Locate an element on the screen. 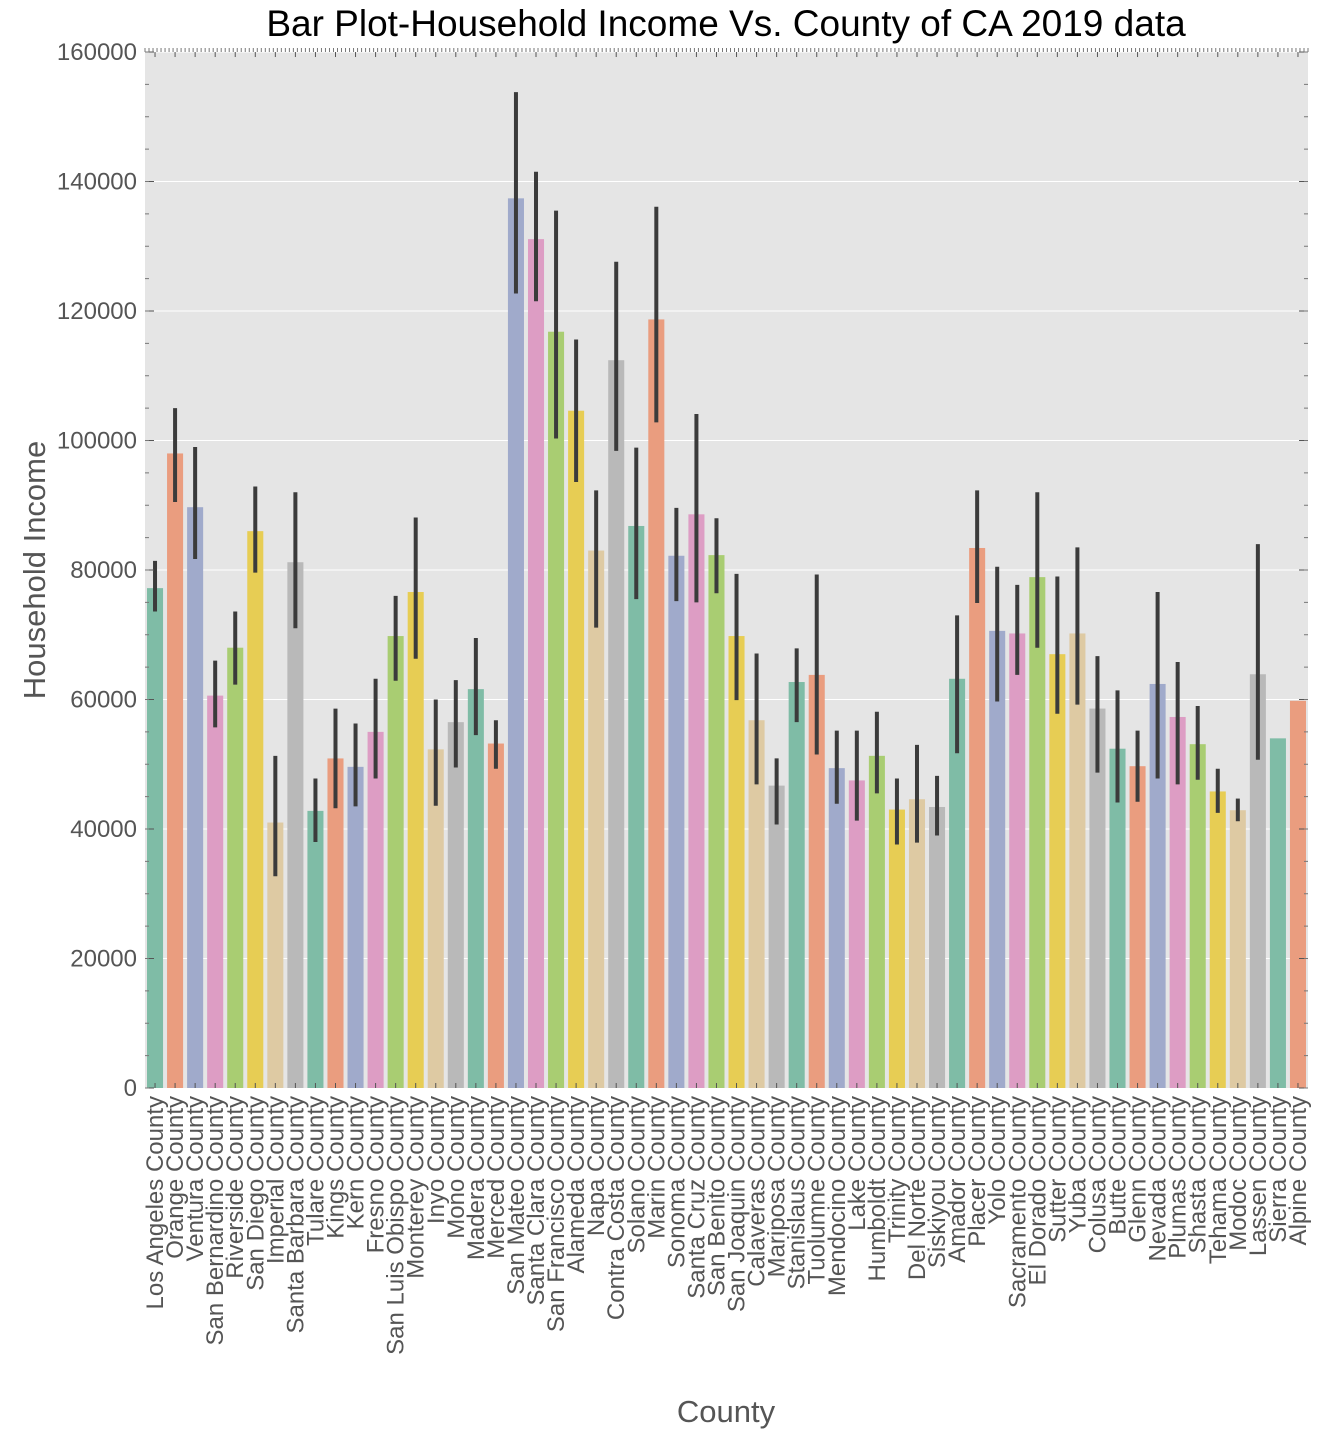 Image resolution: width=1319 pixels, height=1439 pixels. x-tick-label: Madera County is located at coordinates (476, 1178).